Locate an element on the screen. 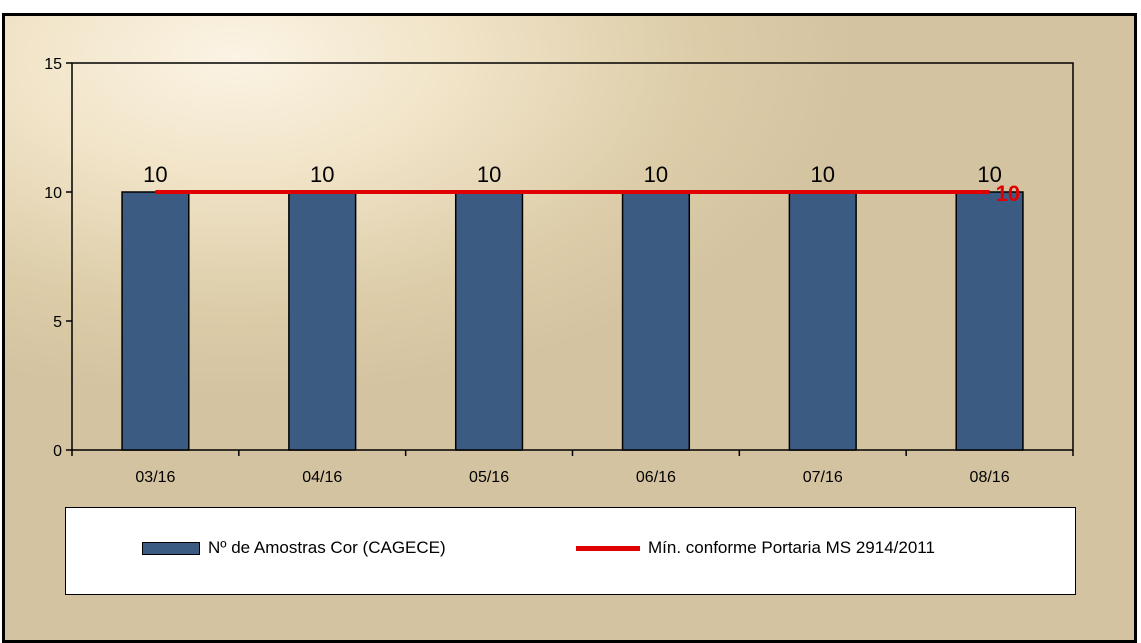  y-tick-label: 5 is located at coordinates (57, 322).